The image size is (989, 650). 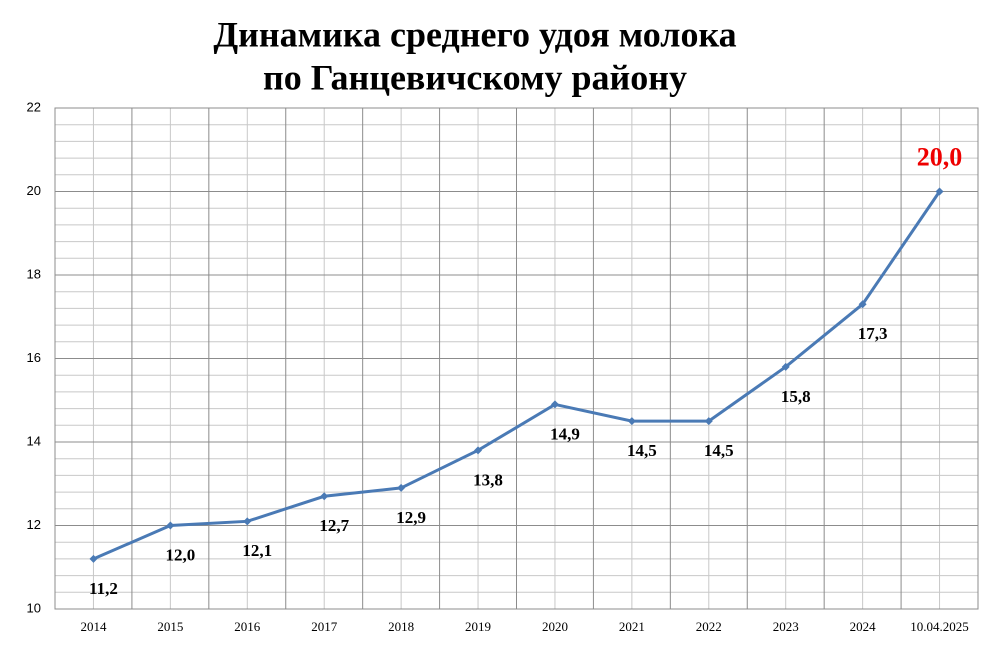 What do you see at coordinates (411, 517) in the screenshot?
I see `data-label: 12,9` at bounding box center [411, 517].